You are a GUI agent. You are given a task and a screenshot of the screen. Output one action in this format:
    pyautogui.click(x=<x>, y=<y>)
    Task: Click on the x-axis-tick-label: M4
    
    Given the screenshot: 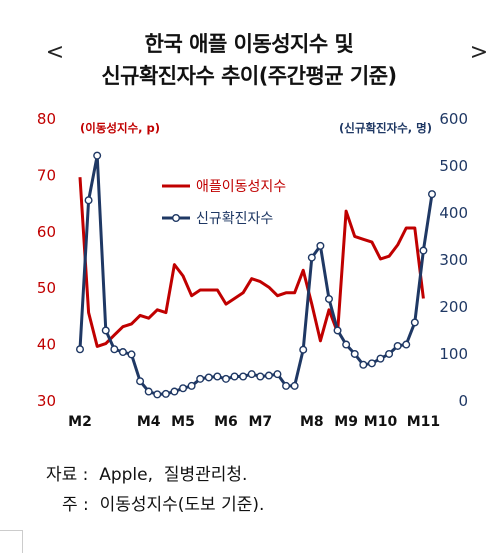 What is the action you would take?
    pyautogui.click(x=149, y=422)
    